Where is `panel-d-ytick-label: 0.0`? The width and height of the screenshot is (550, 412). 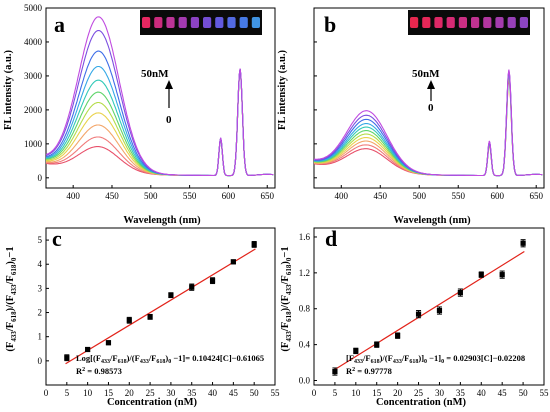
panel-d-ytick-label: 0.0 is located at coordinates (305, 381).